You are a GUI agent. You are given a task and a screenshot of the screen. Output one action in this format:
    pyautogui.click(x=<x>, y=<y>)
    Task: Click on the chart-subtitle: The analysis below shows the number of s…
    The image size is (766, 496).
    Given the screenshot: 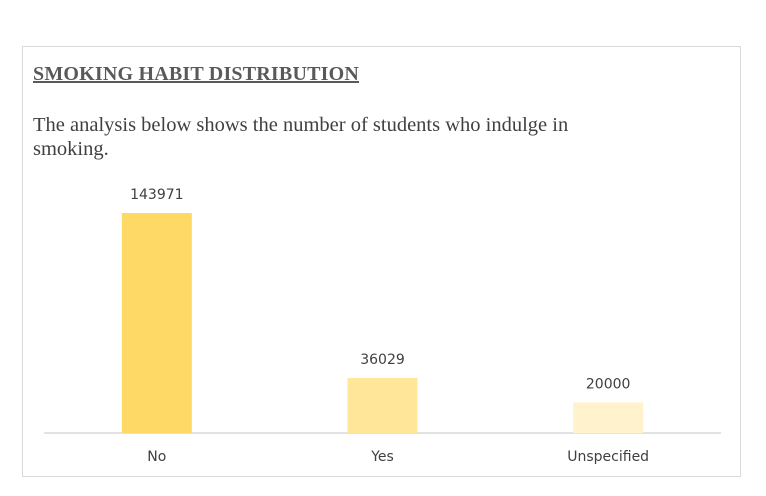 What is the action you would take?
    pyautogui.click(x=301, y=137)
    